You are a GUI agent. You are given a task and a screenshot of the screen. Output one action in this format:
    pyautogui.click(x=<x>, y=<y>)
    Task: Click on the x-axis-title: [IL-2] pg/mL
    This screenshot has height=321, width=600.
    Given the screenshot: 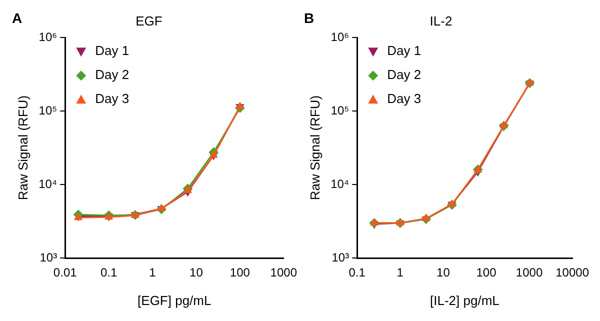 What is the action you would take?
    pyautogui.click(x=465, y=300)
    